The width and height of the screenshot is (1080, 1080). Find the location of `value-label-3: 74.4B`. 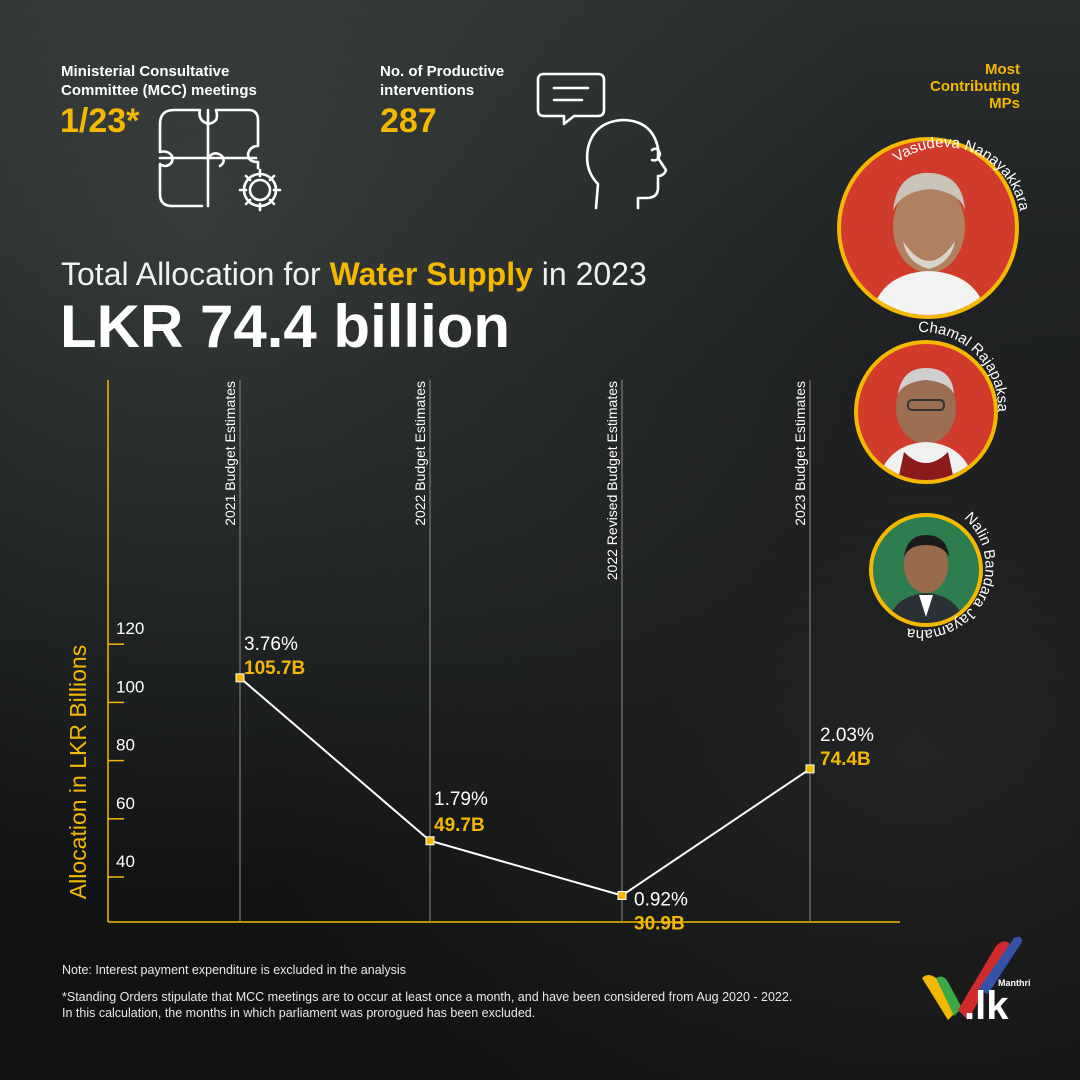

value-label-3: 74.4B is located at coordinates (845, 759).